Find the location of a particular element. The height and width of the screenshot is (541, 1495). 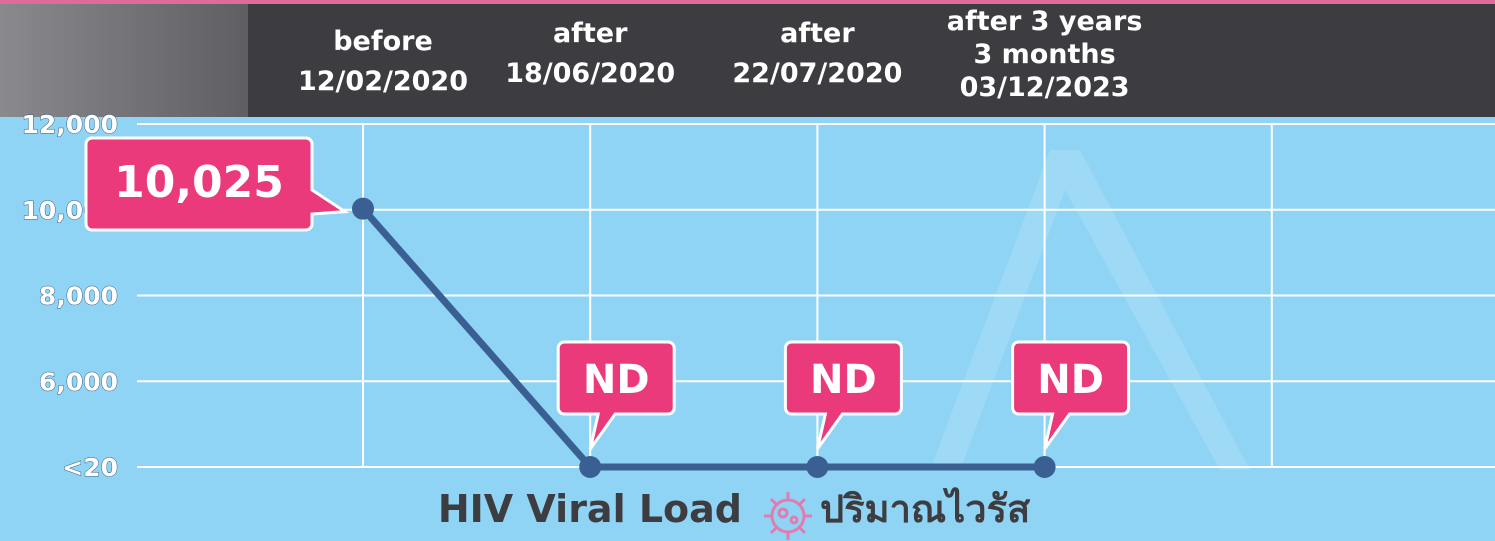

x-tick-label: 12/02/2020 is located at coordinates (383, 81).